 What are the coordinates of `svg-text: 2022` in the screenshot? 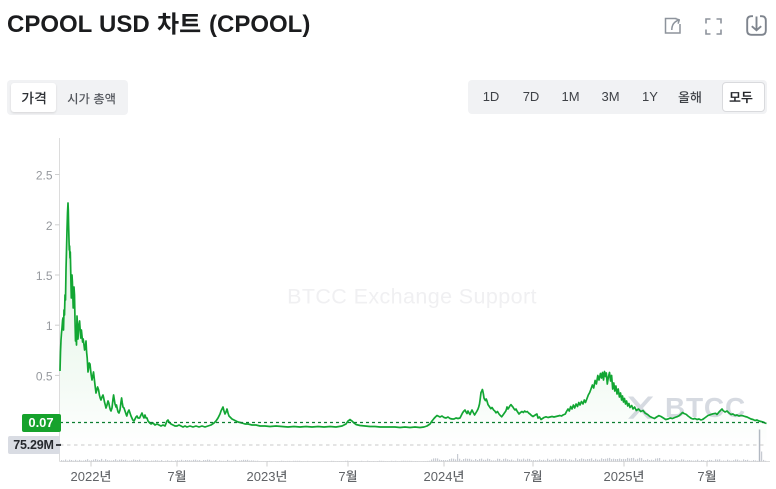 It's located at (85, 476).